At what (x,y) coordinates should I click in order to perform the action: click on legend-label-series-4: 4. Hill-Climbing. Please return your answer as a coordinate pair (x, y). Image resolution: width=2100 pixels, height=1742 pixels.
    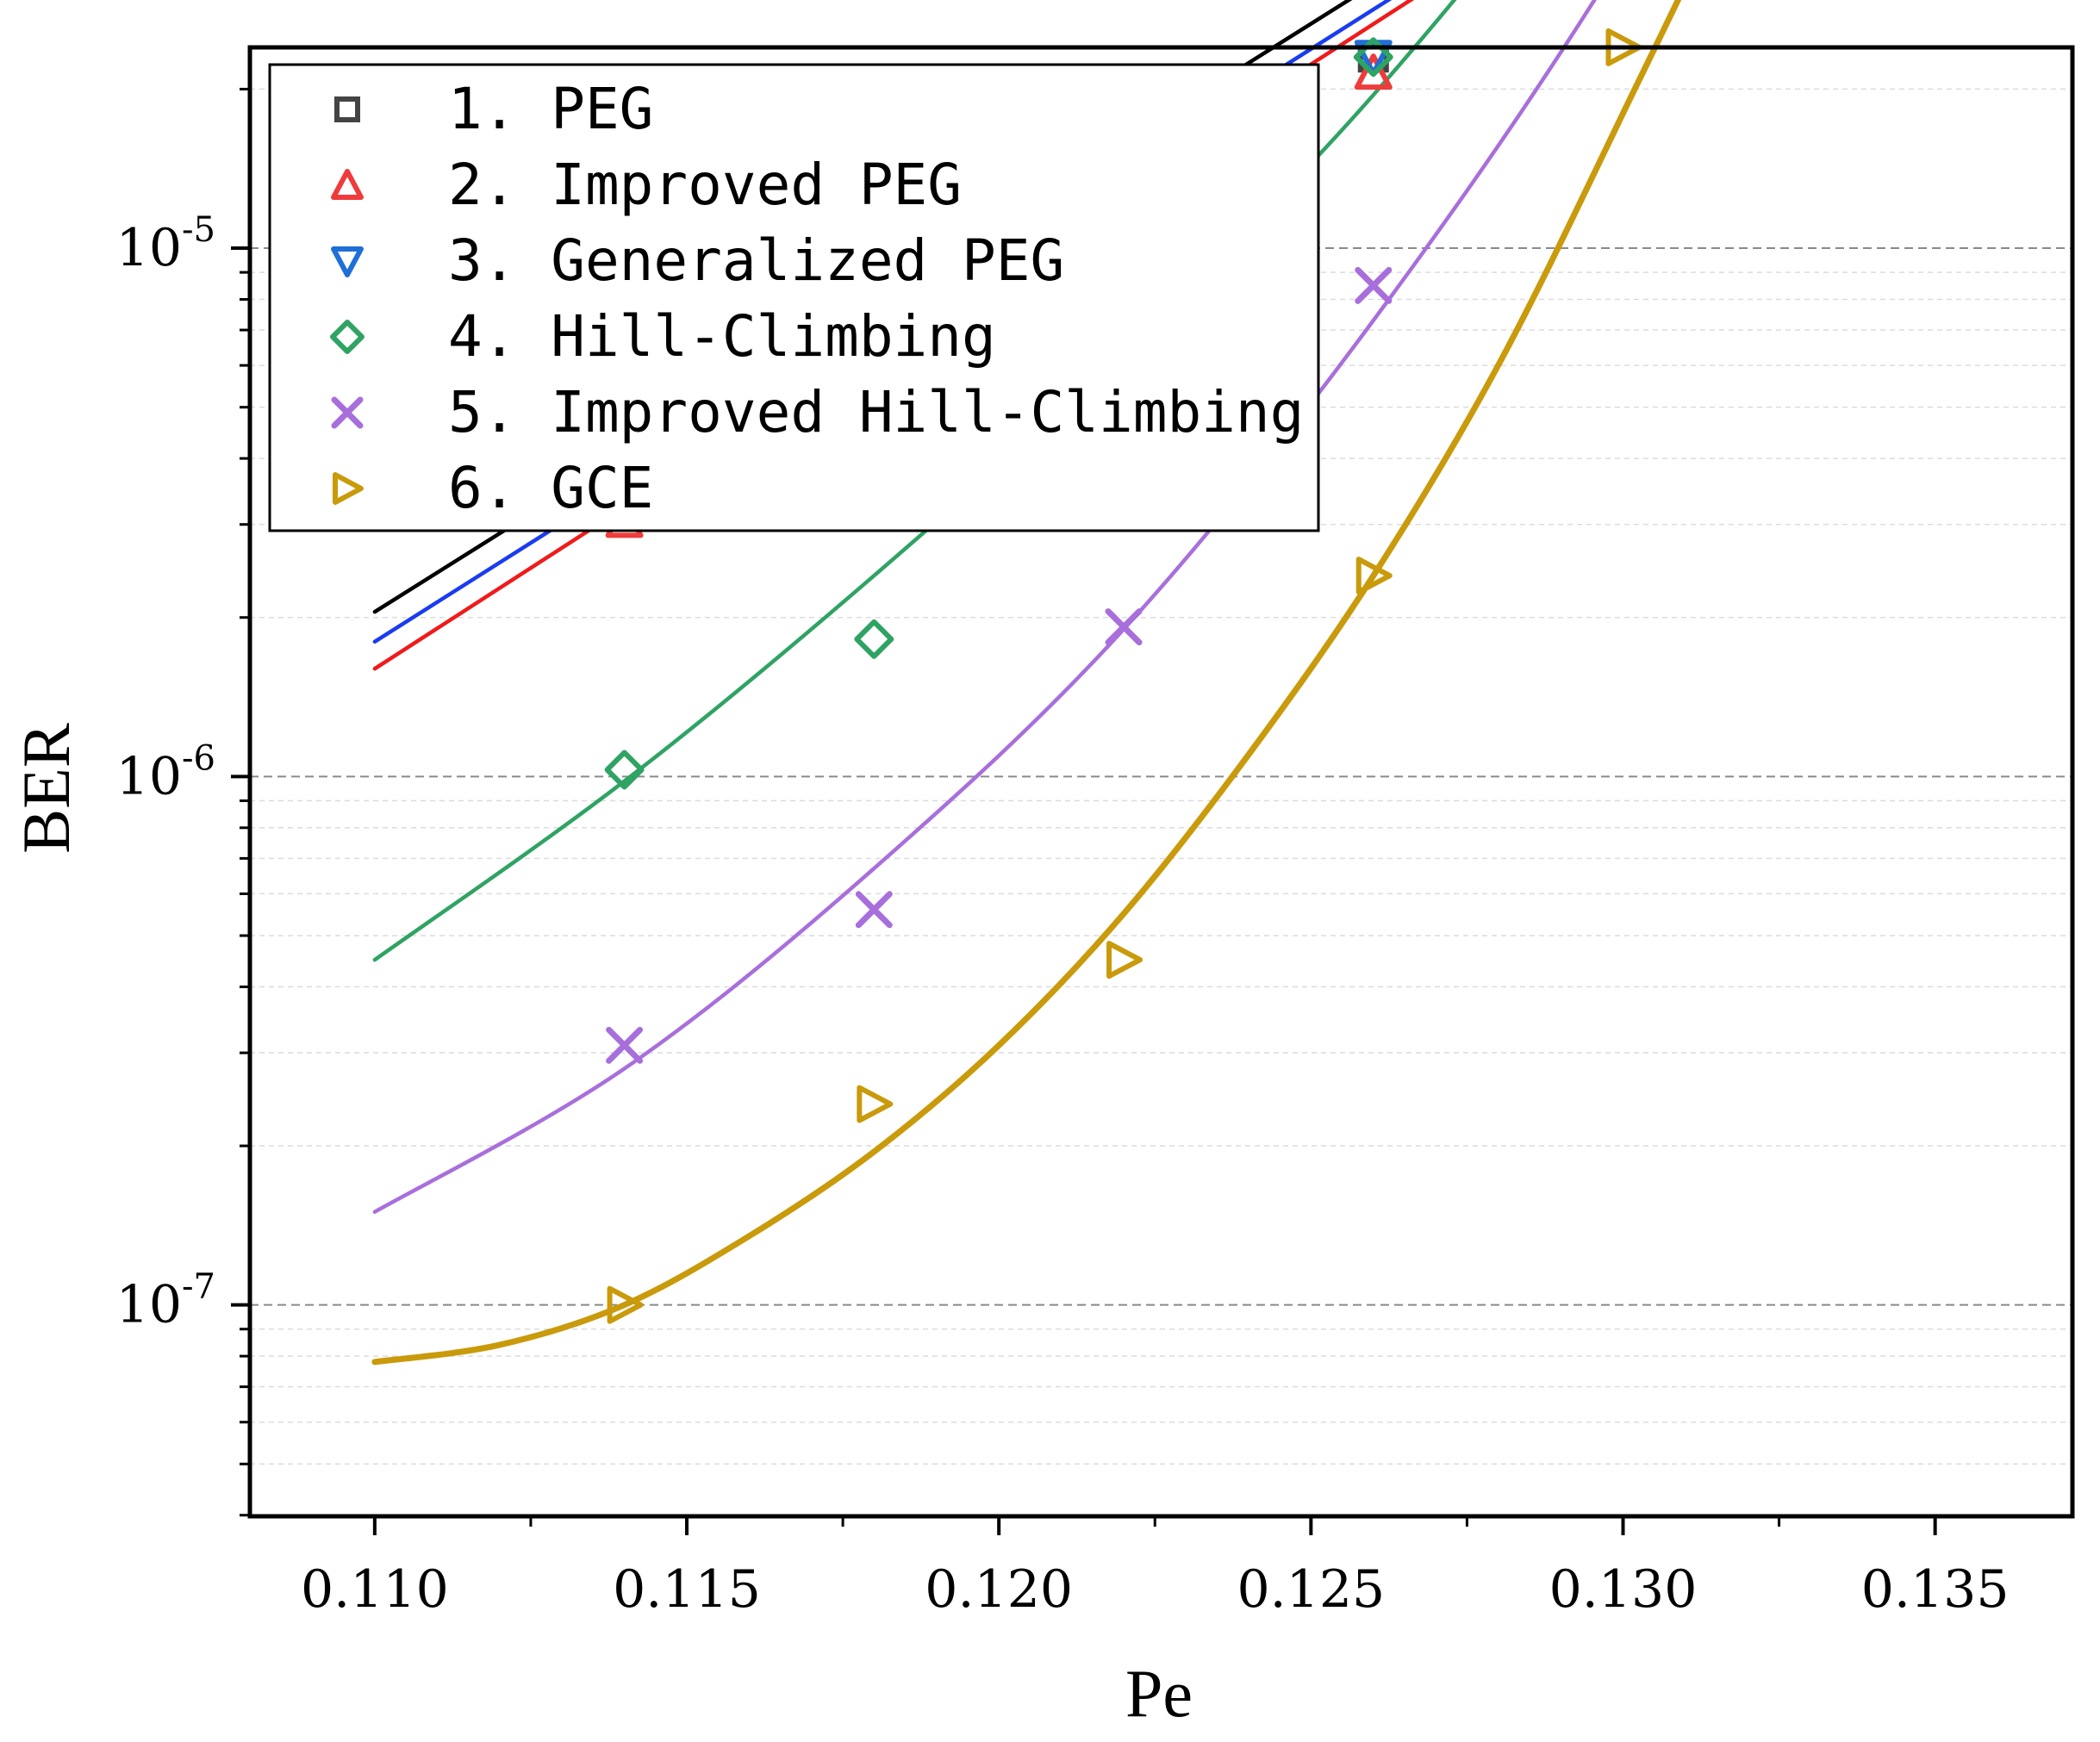
    Looking at the image, I should click on (722, 336).